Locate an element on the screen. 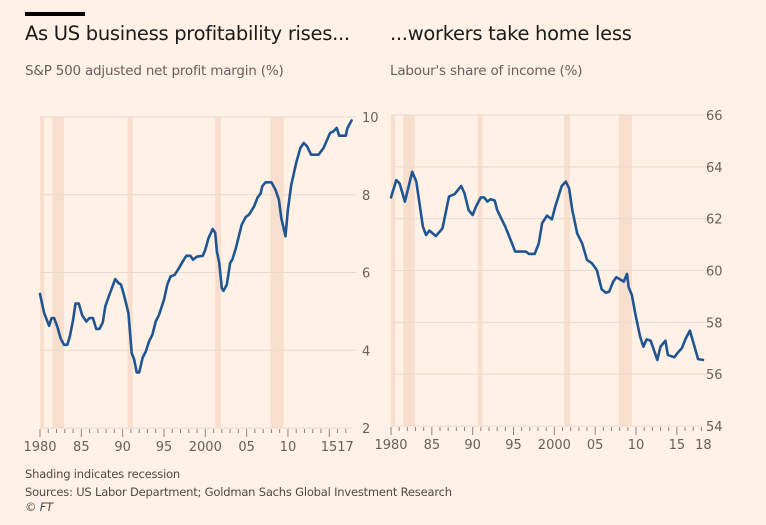  y-tick-label: 10 is located at coordinates (370, 118).